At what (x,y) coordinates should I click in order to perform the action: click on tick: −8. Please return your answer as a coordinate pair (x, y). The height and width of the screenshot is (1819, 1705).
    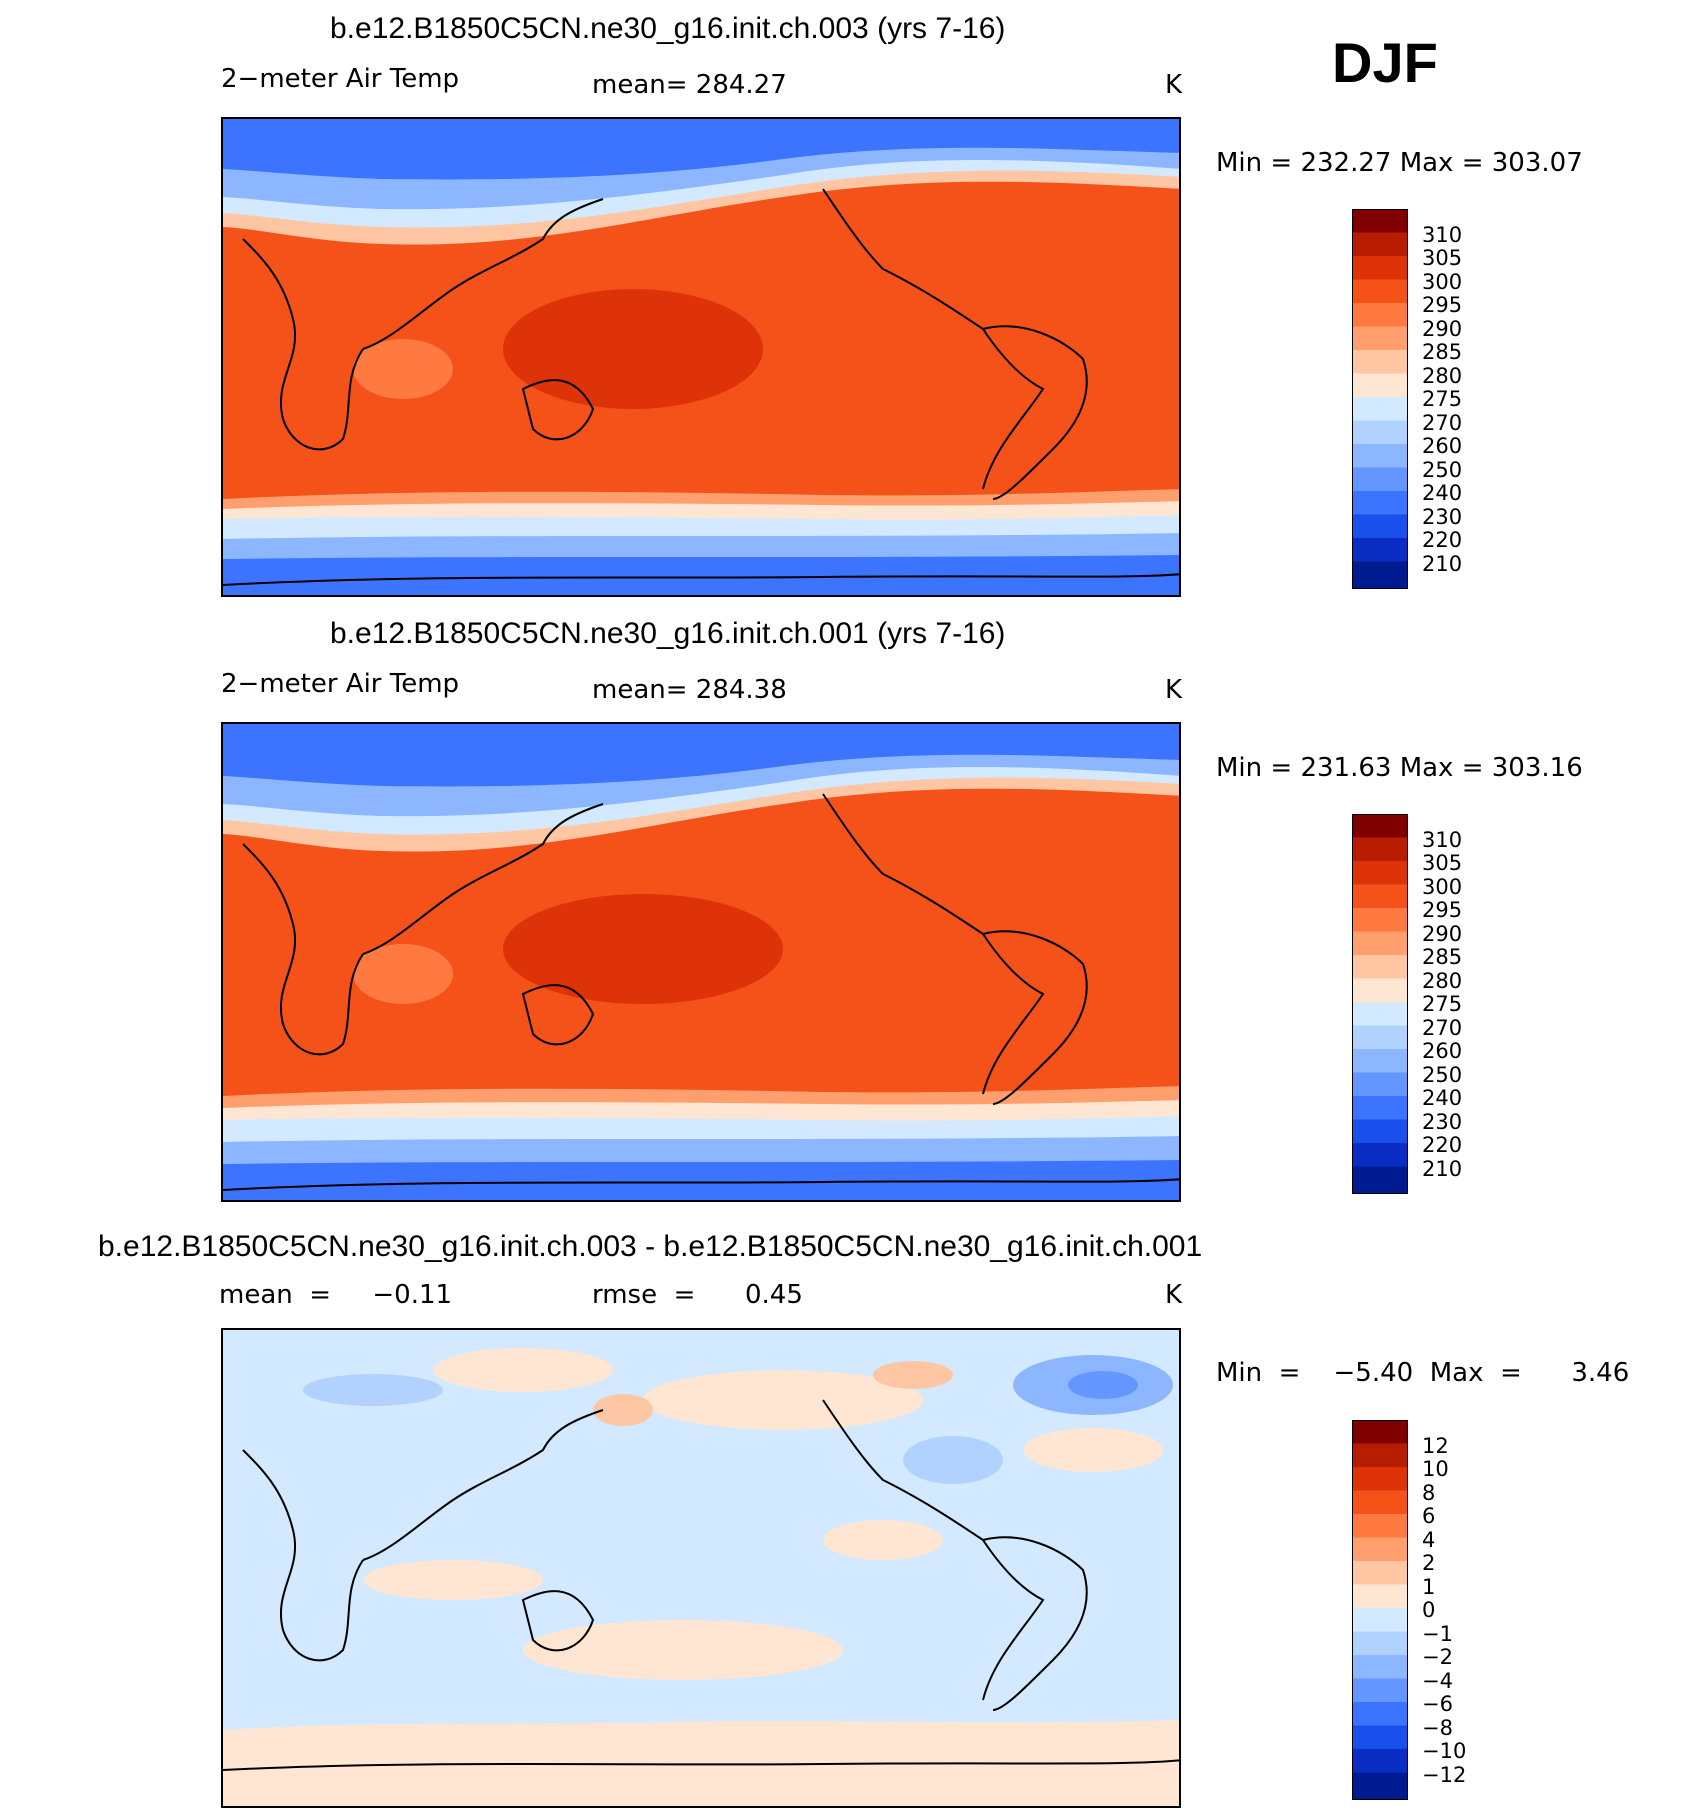
    Looking at the image, I should click on (1437, 1728).